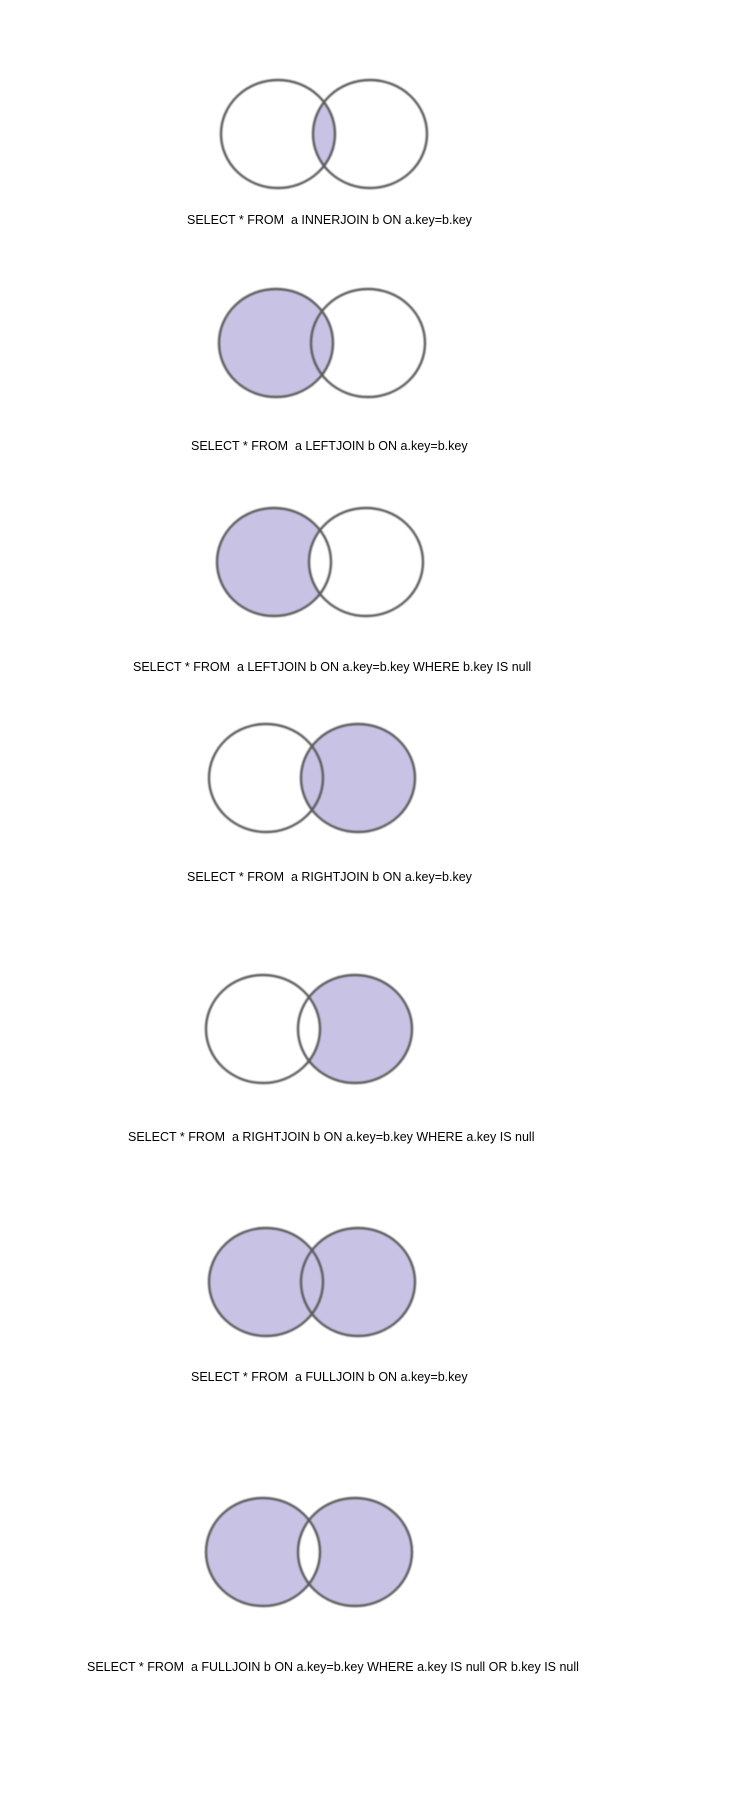 Image resolution: width=741 pixels, height=1808 pixels. I want to click on venn-right-join-exclusive, so click(309, 1029).